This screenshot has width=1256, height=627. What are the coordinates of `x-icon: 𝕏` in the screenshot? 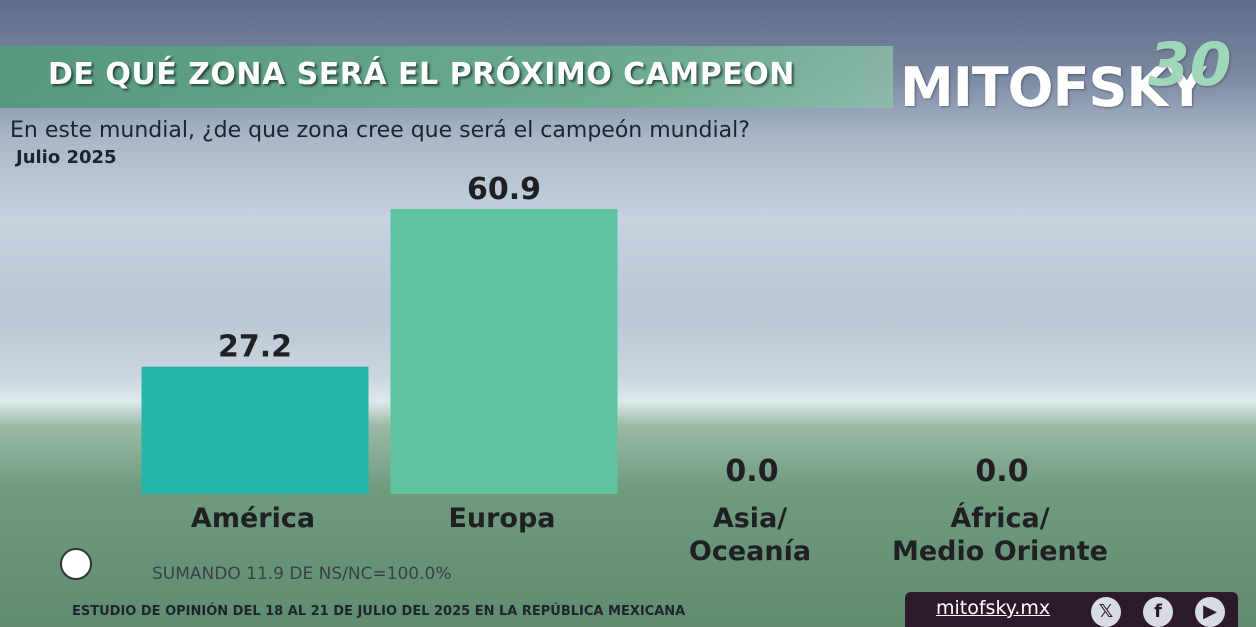 It's located at (1106, 612).